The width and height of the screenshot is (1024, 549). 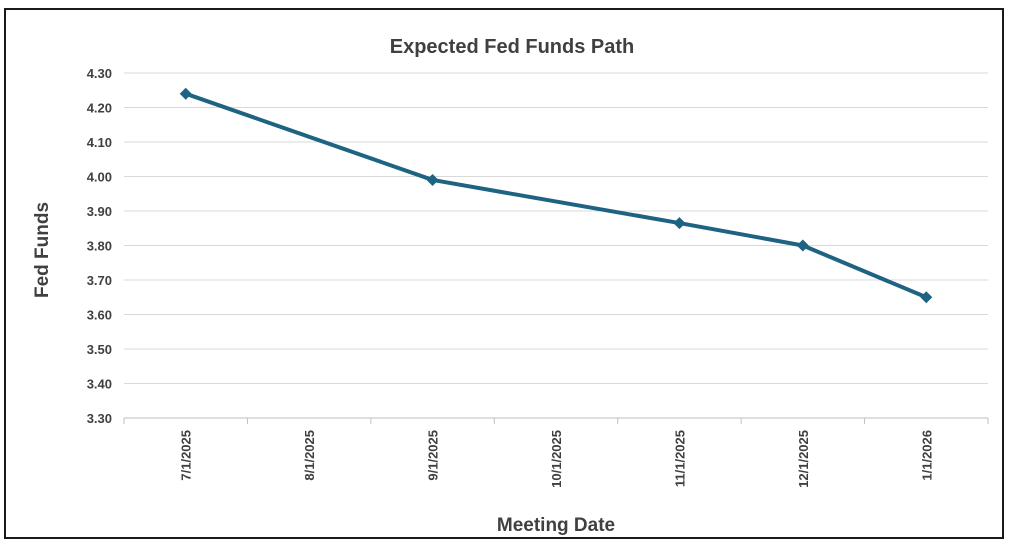 I want to click on x-tick-label: 11/1/2025, so click(x=679, y=458).